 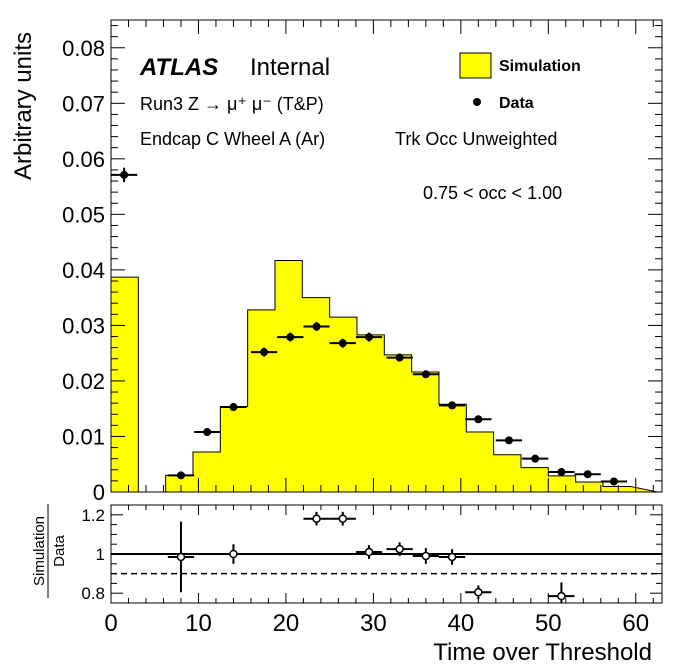 I want to click on y-tick-label: 0.05, so click(x=83, y=214).